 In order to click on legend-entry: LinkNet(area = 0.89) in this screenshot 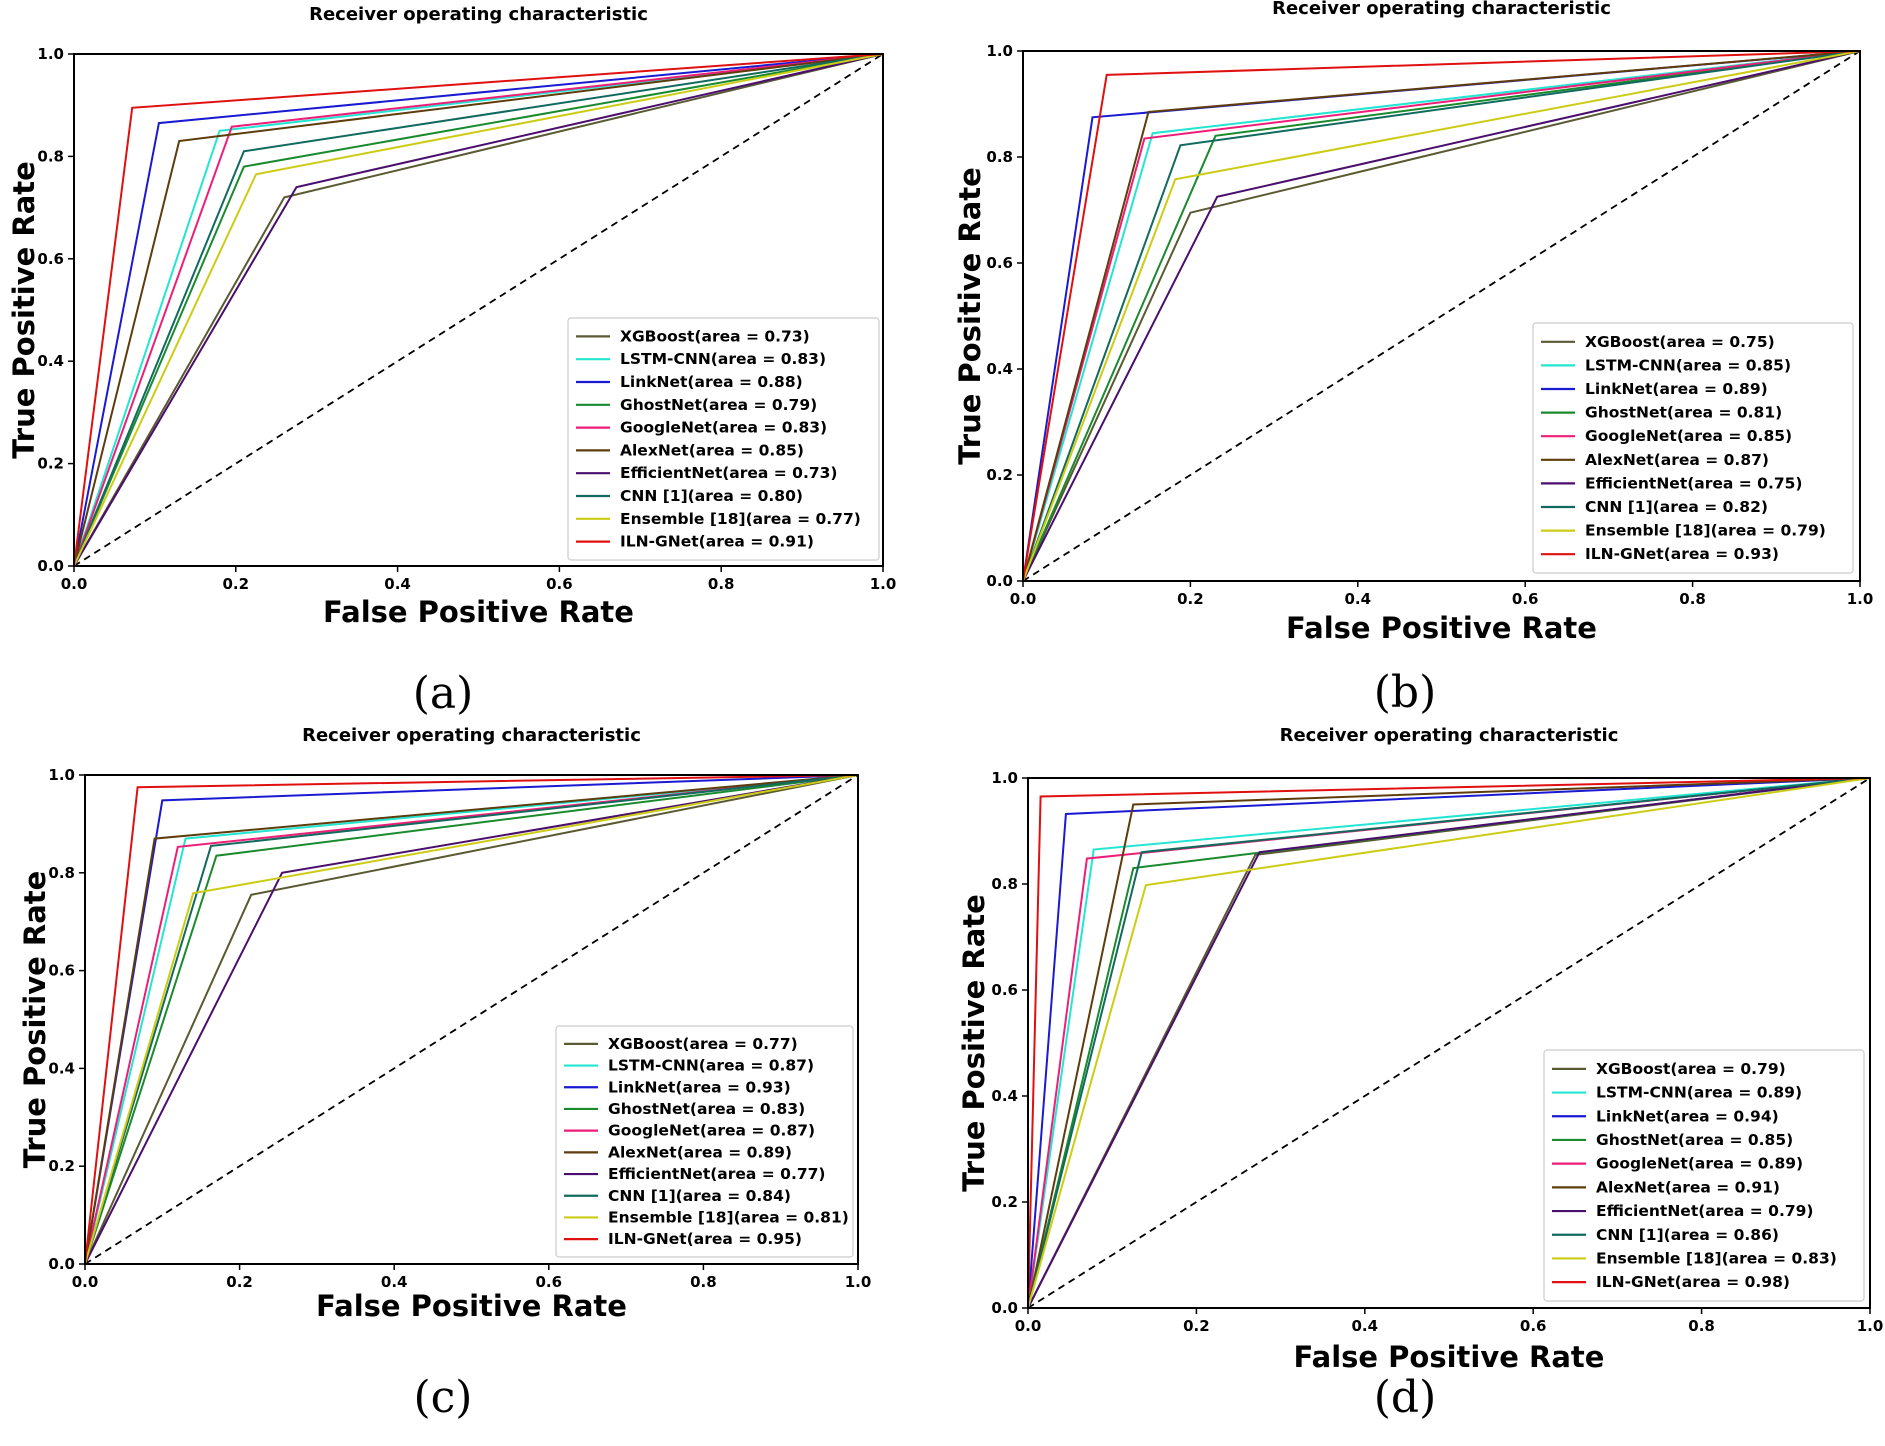, I will do `click(1676, 389)`.